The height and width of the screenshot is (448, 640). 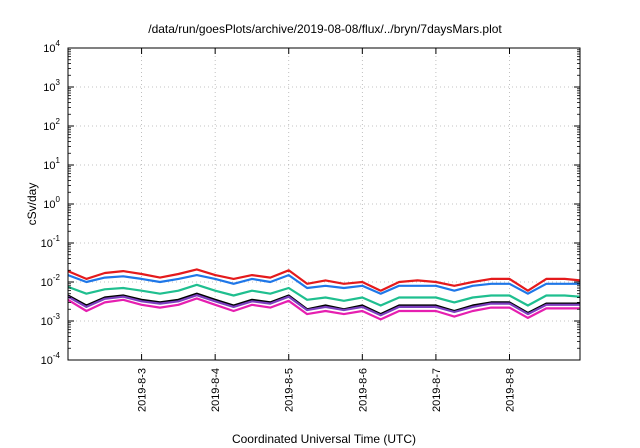 I want to click on y-tick-label: 10², so click(x=51, y=125).